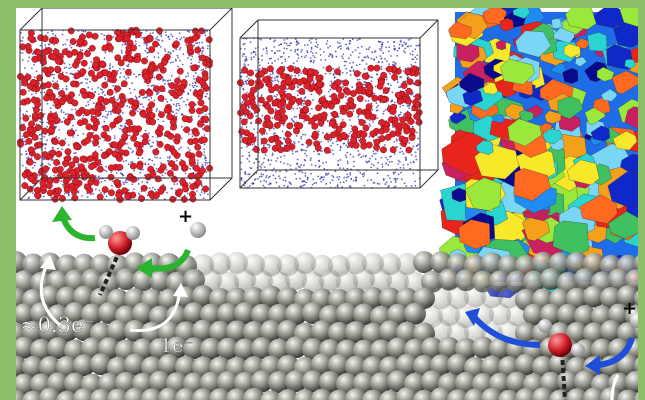 The height and width of the screenshot is (400, 645). What do you see at coordinates (615, 387) in the screenshot?
I see `arrow` at bounding box center [615, 387].